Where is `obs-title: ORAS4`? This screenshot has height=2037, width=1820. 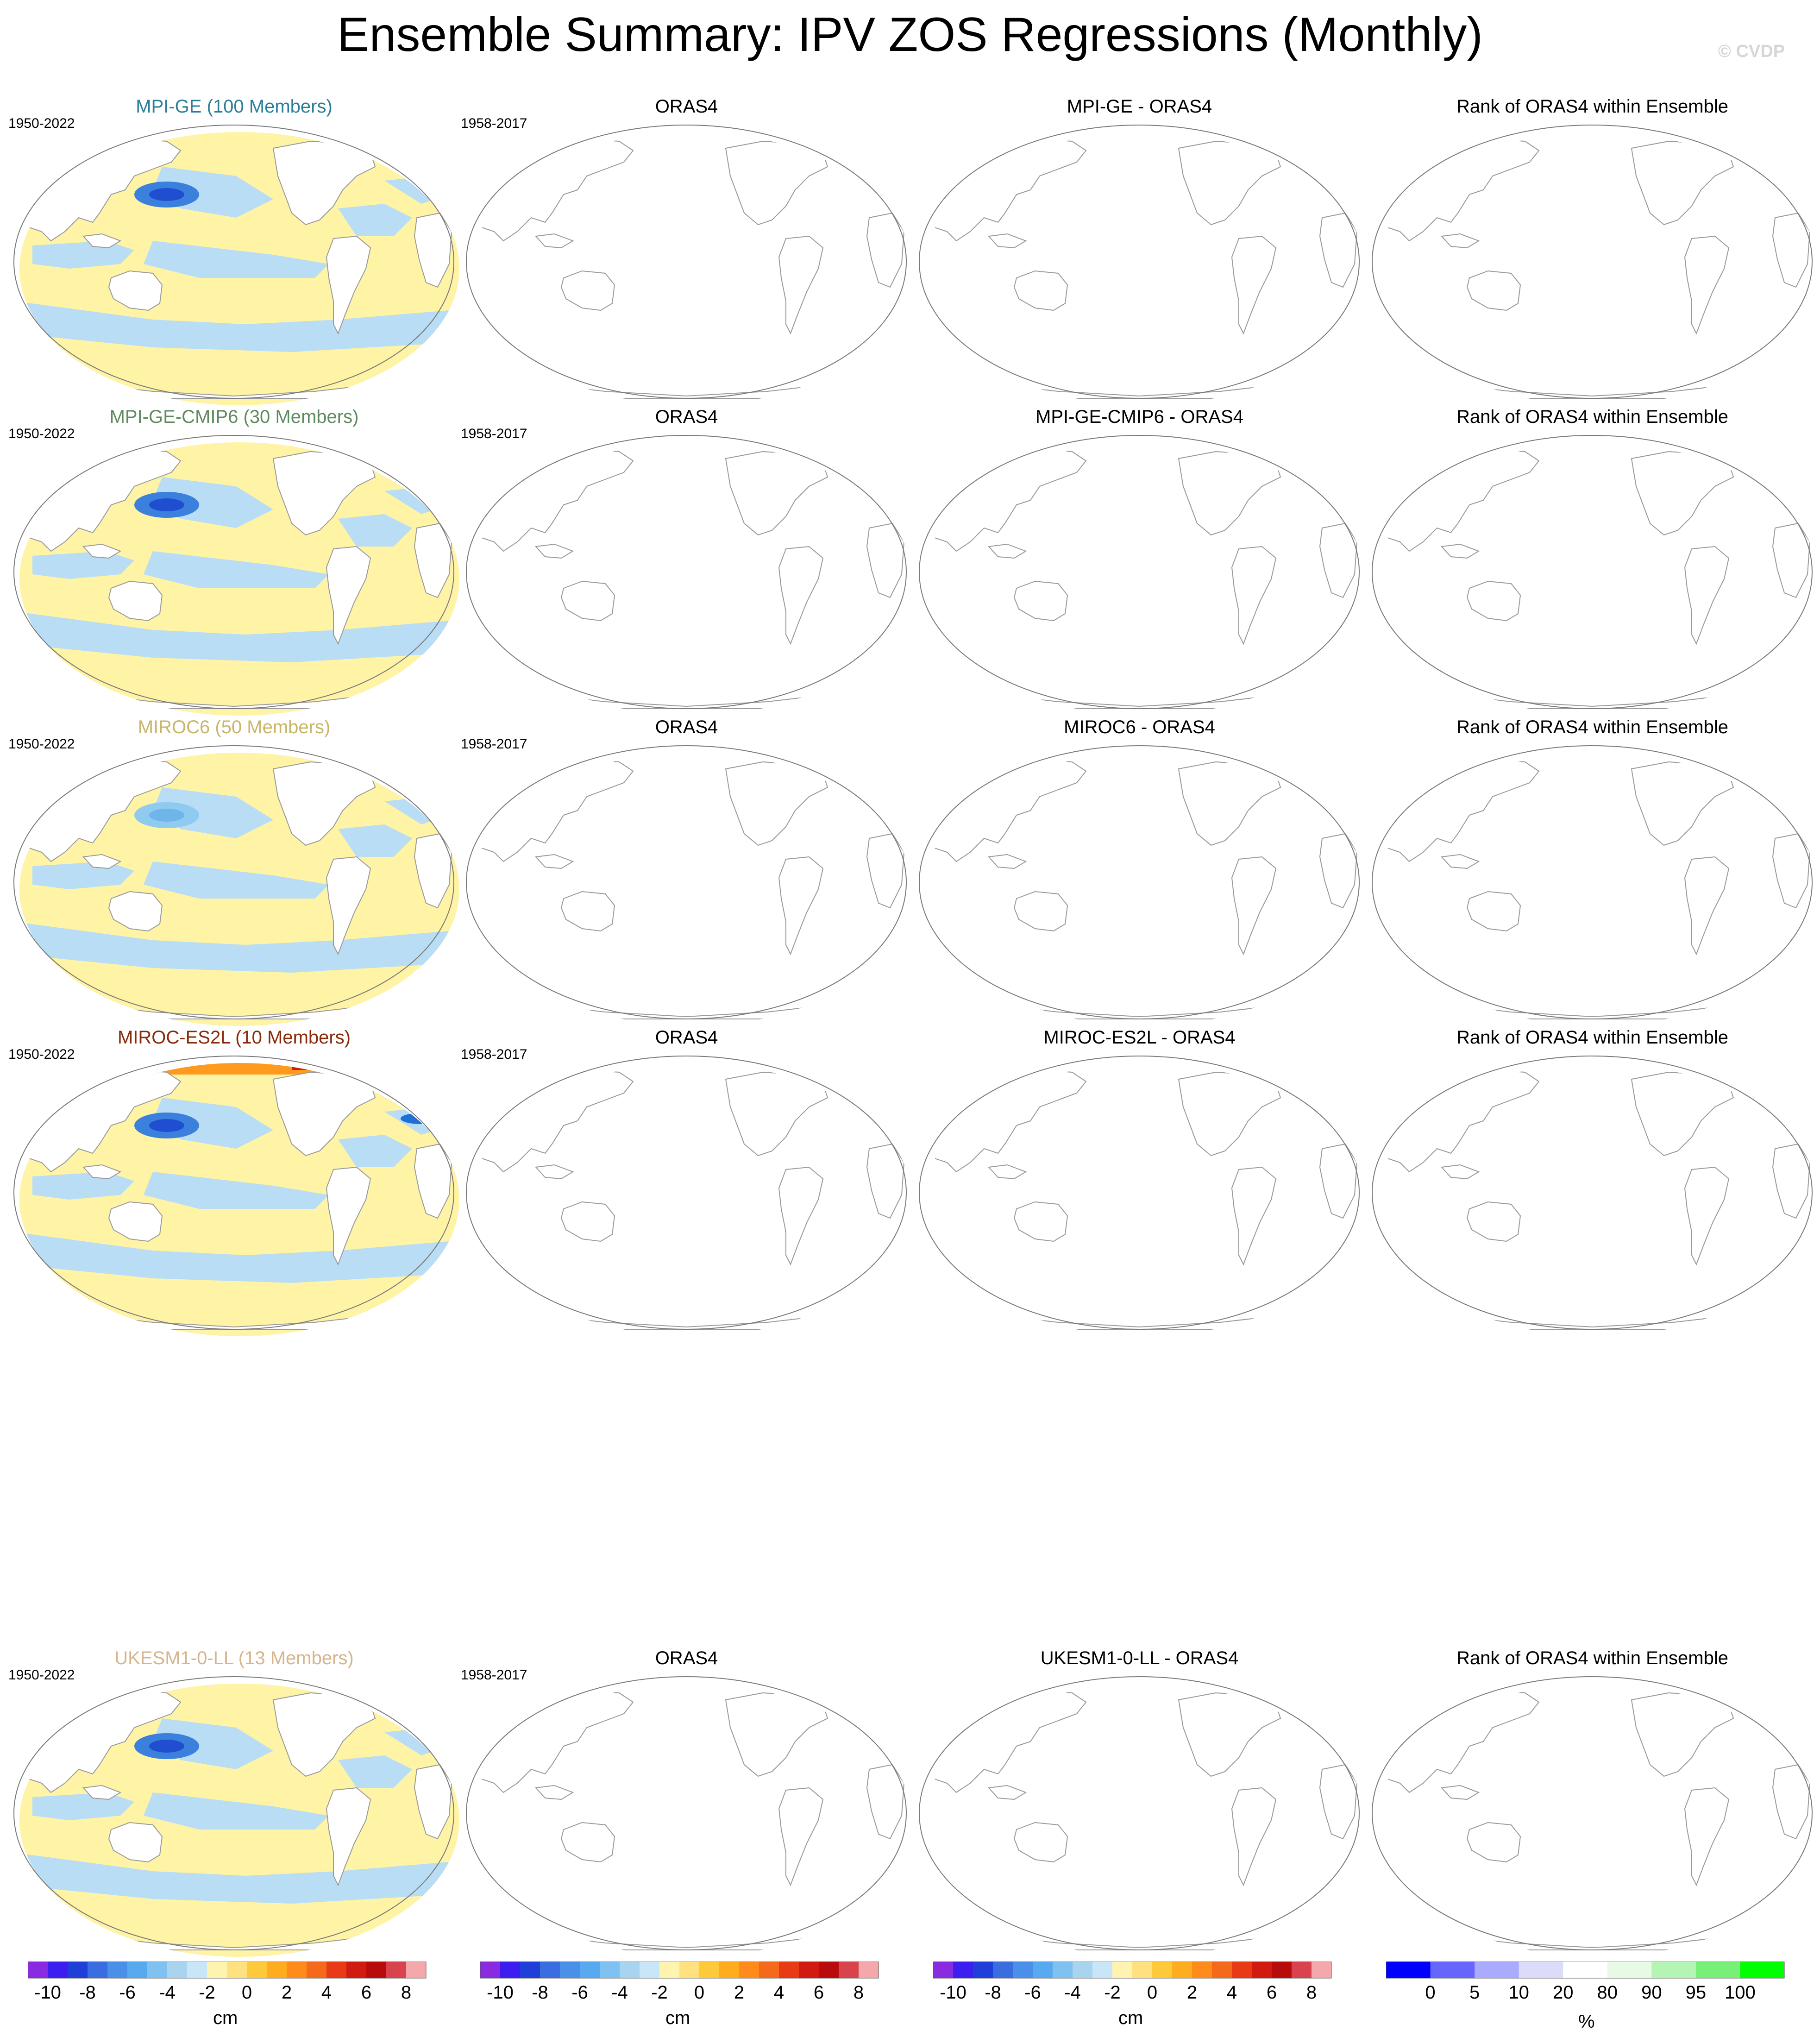
obs-title: ORAS4 is located at coordinates (686, 727).